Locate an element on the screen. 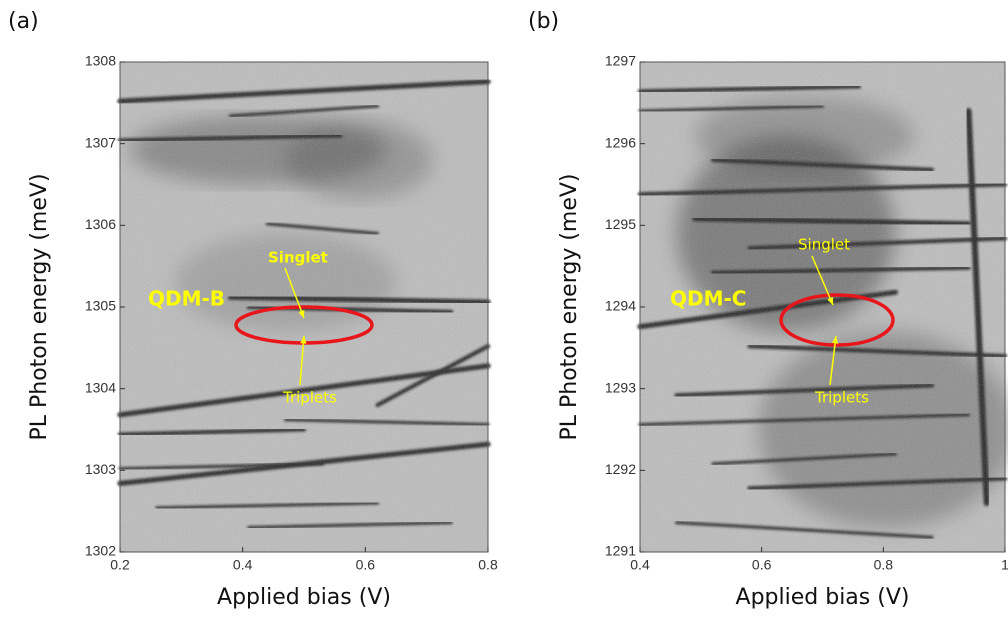 This screenshot has height=620, width=1008. y-tick-label: 1294 is located at coordinates (620, 306).